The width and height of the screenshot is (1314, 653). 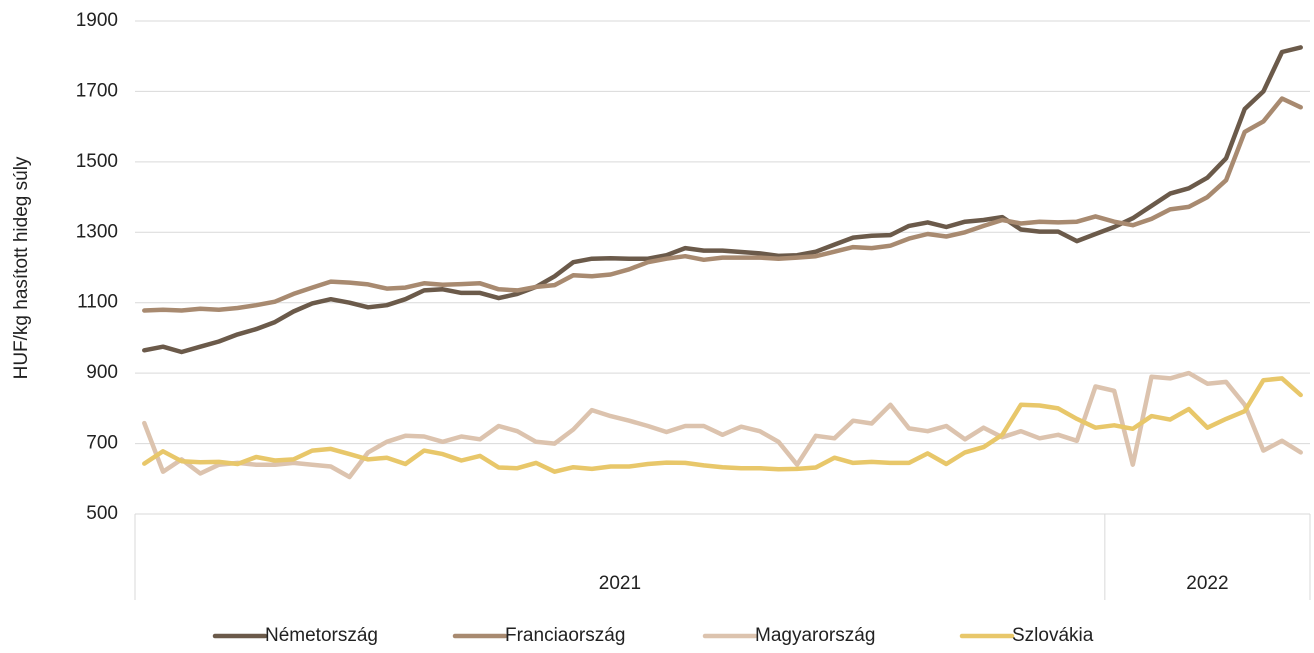 What do you see at coordinates (97, 161) in the screenshot?
I see `y-tick-label: 1500` at bounding box center [97, 161].